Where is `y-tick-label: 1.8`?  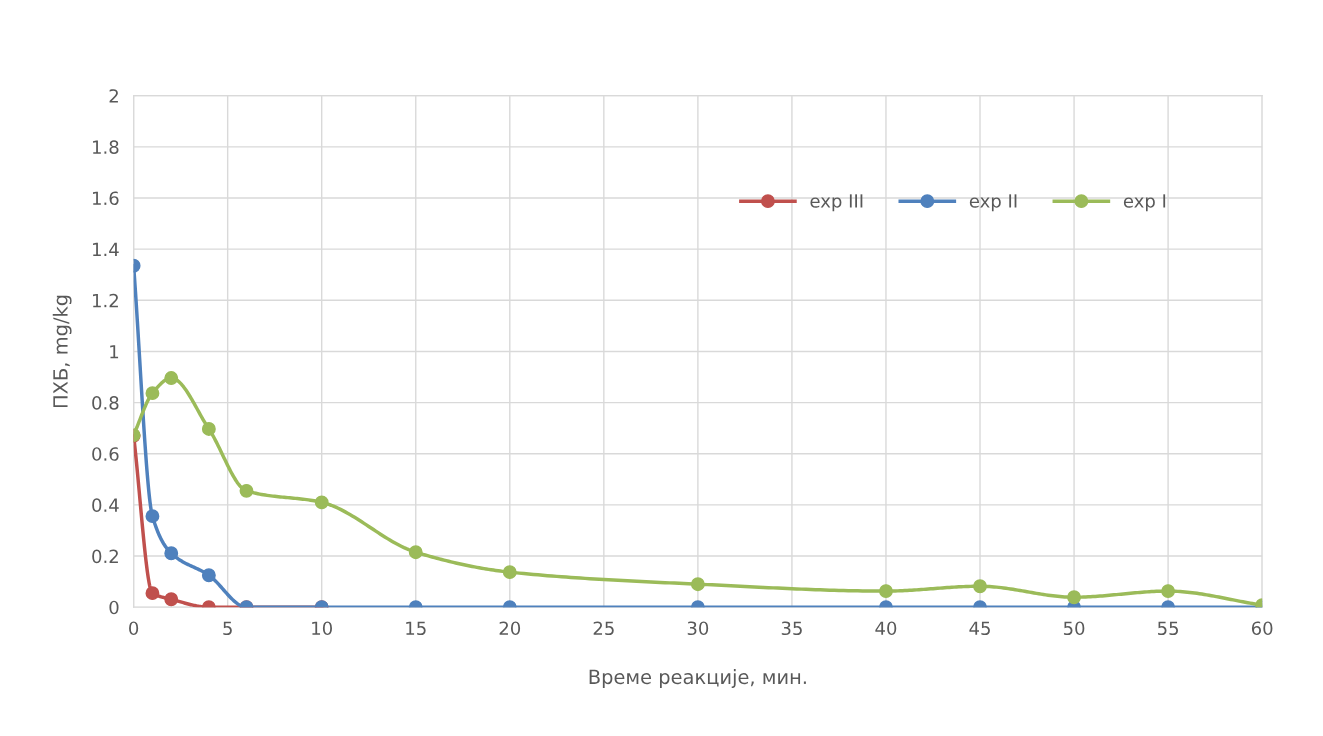 y-tick-label: 1.8 is located at coordinates (106, 147).